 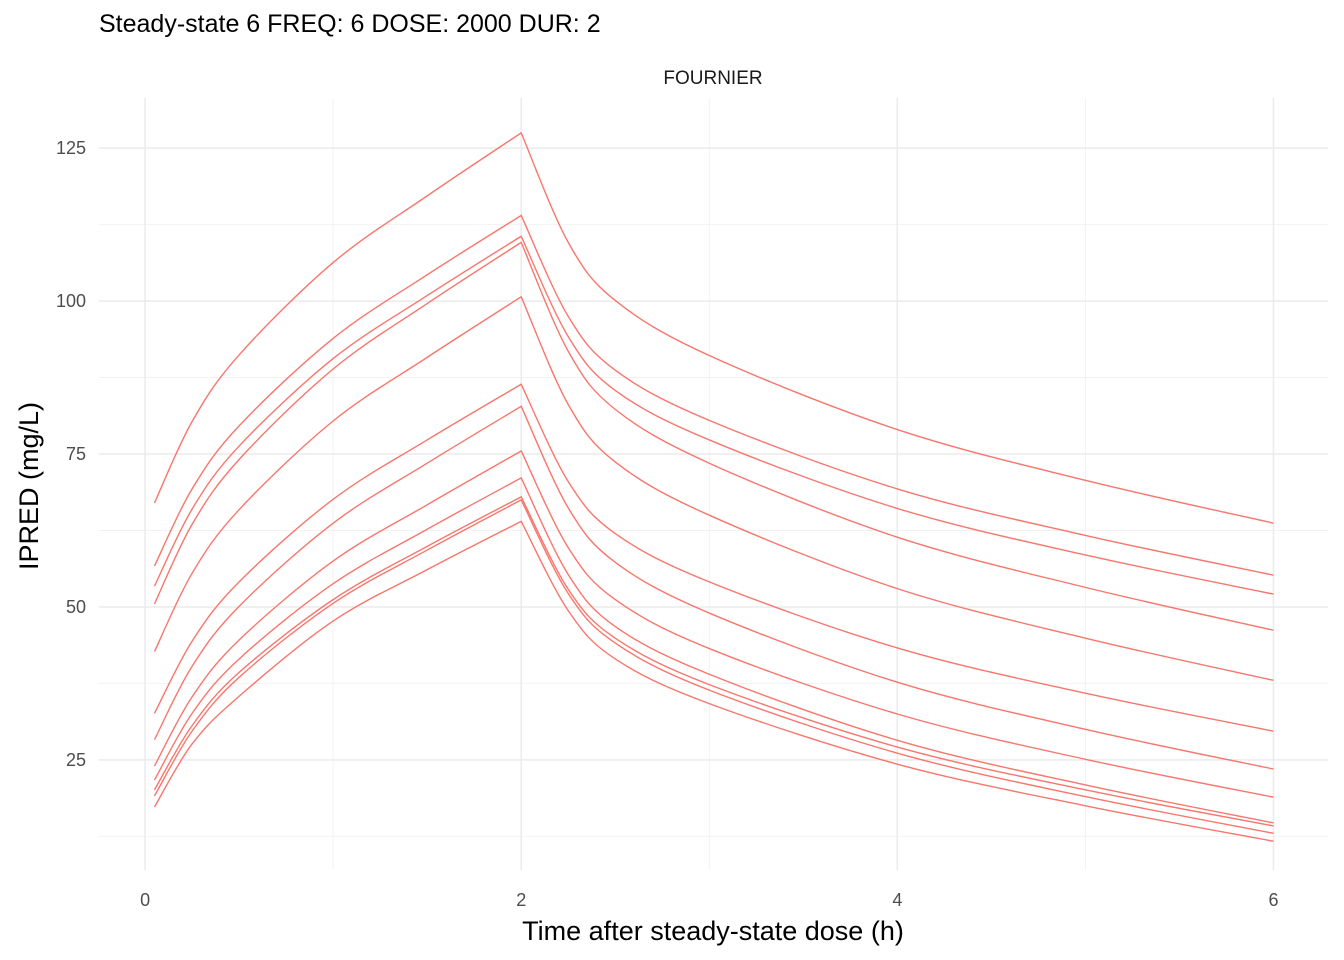 I want to click on y-tick-label: 75, so click(x=76, y=454).